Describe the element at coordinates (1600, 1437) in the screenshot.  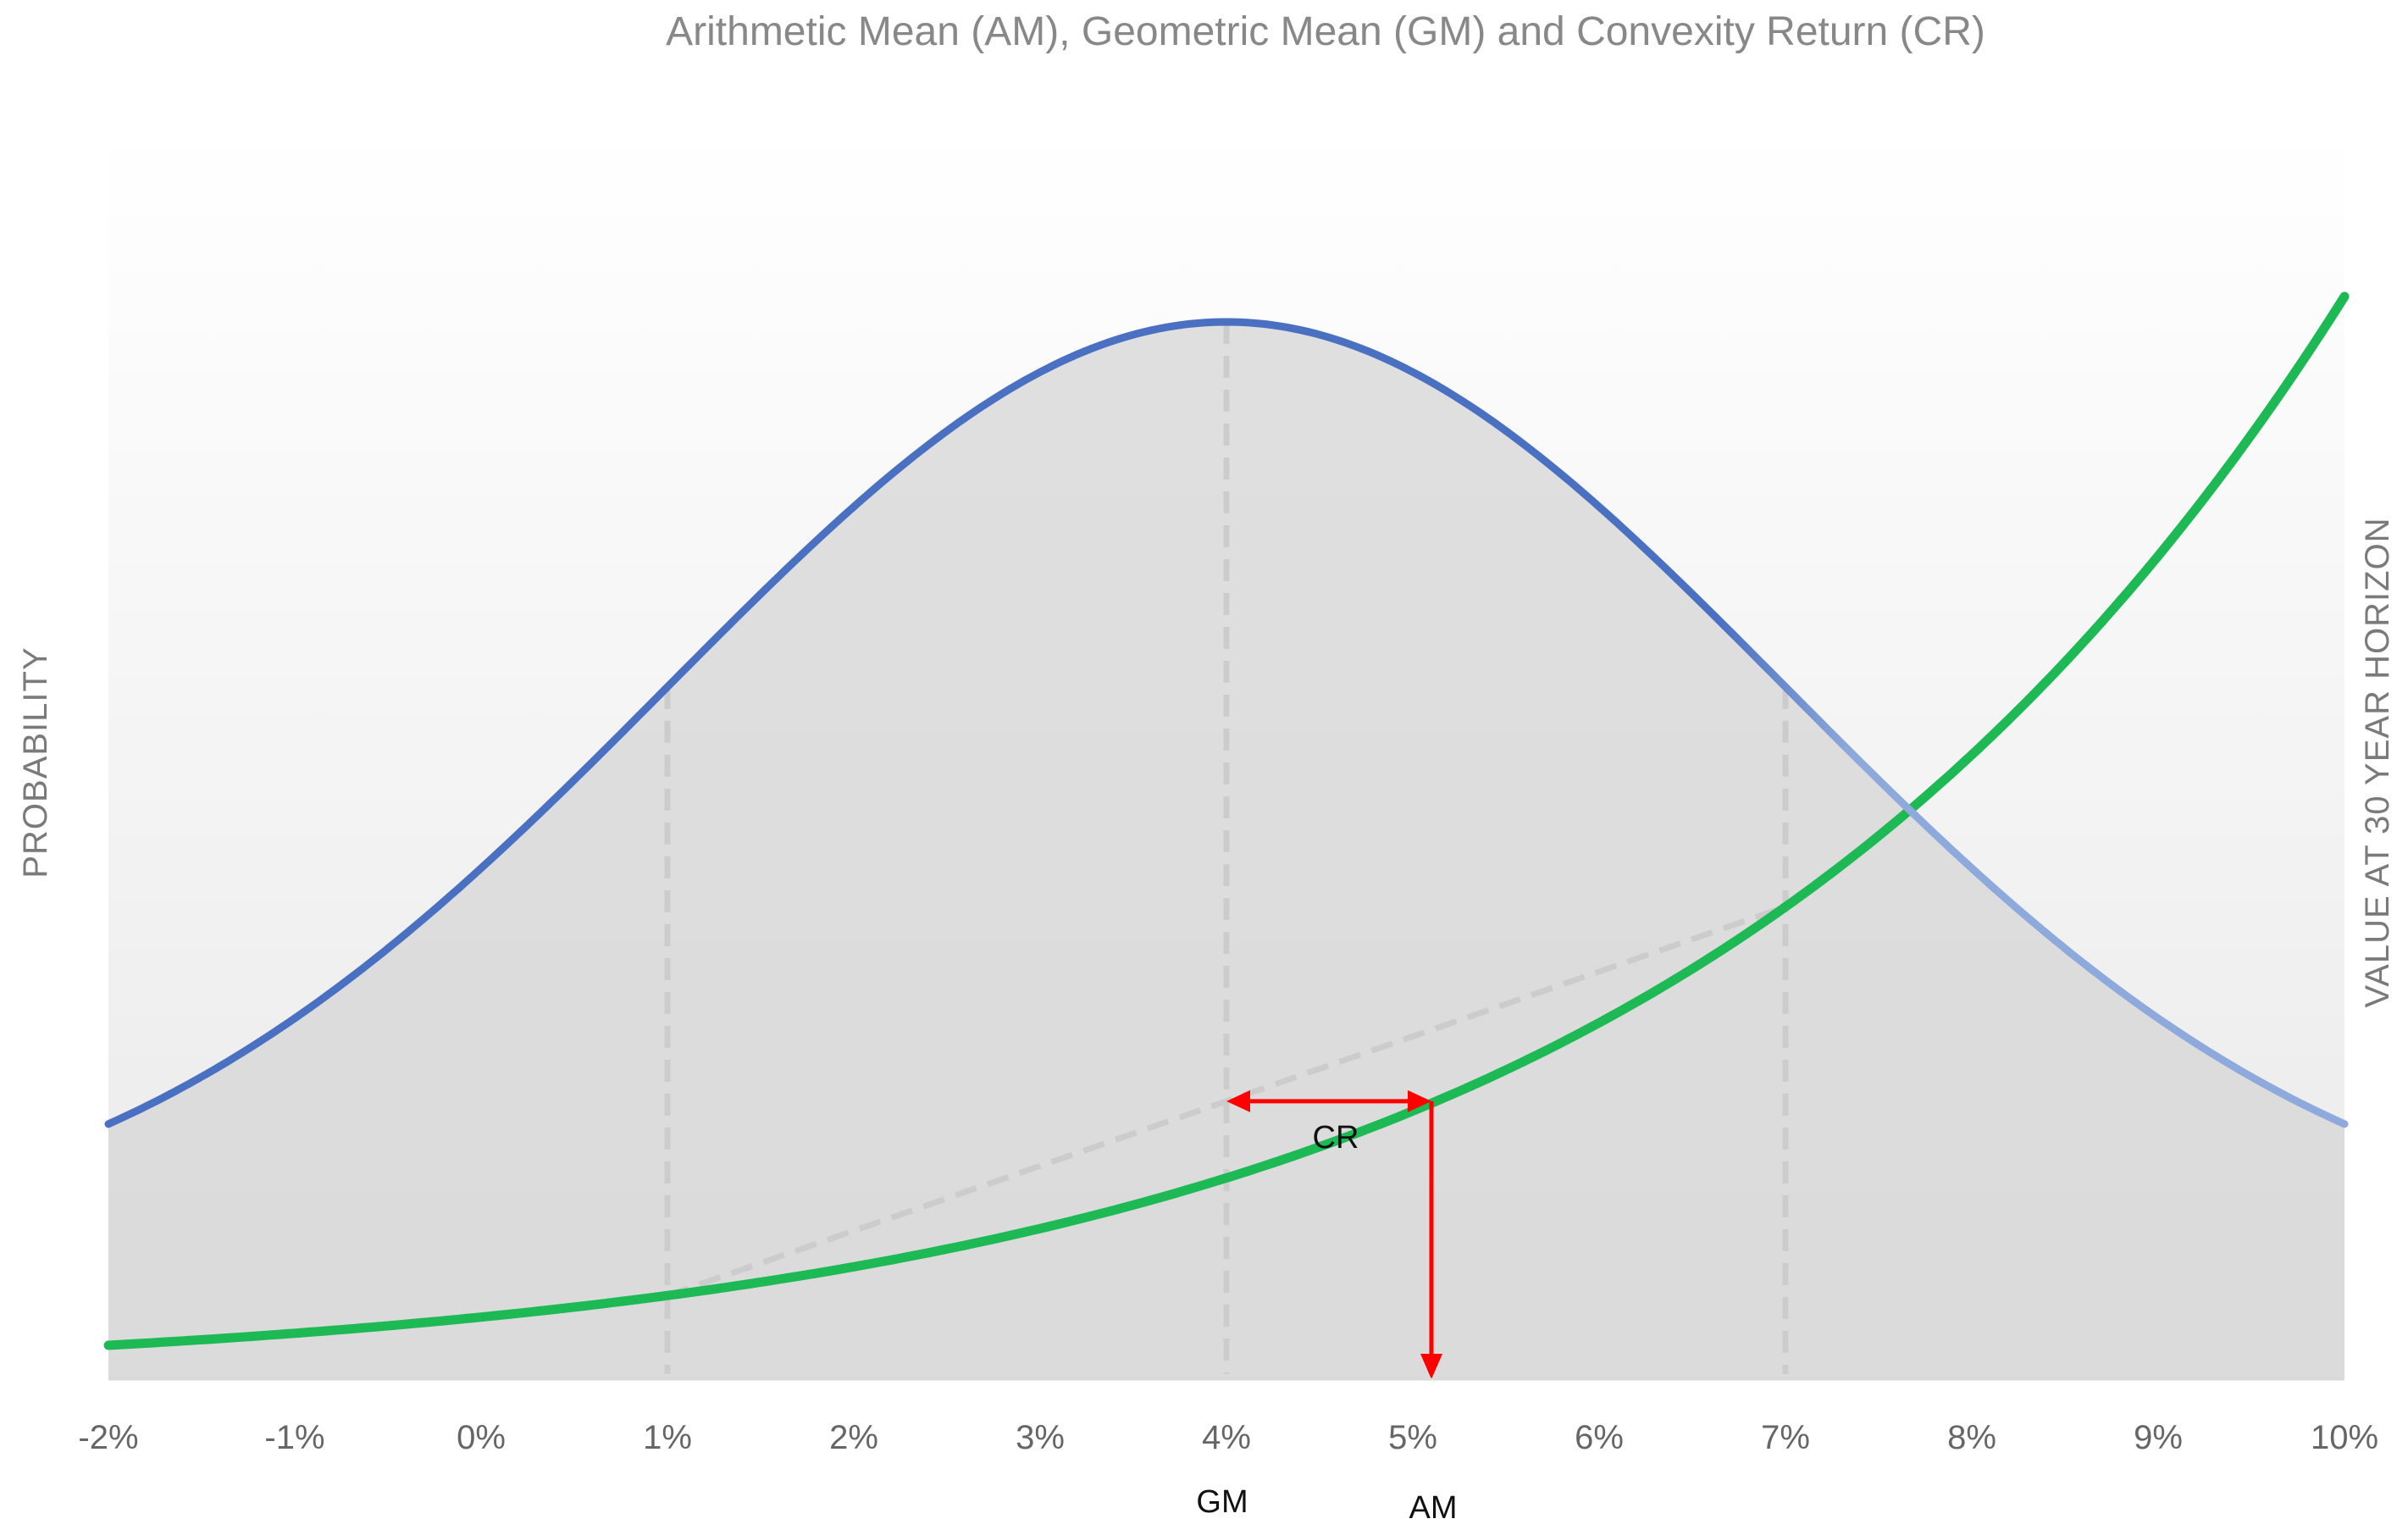
I see `x-tick-label: 6%` at that location.